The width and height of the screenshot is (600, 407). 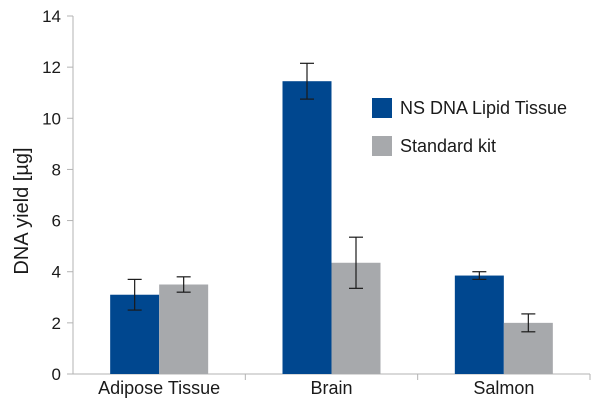 I want to click on y-tick-label: 10, so click(x=51, y=118).